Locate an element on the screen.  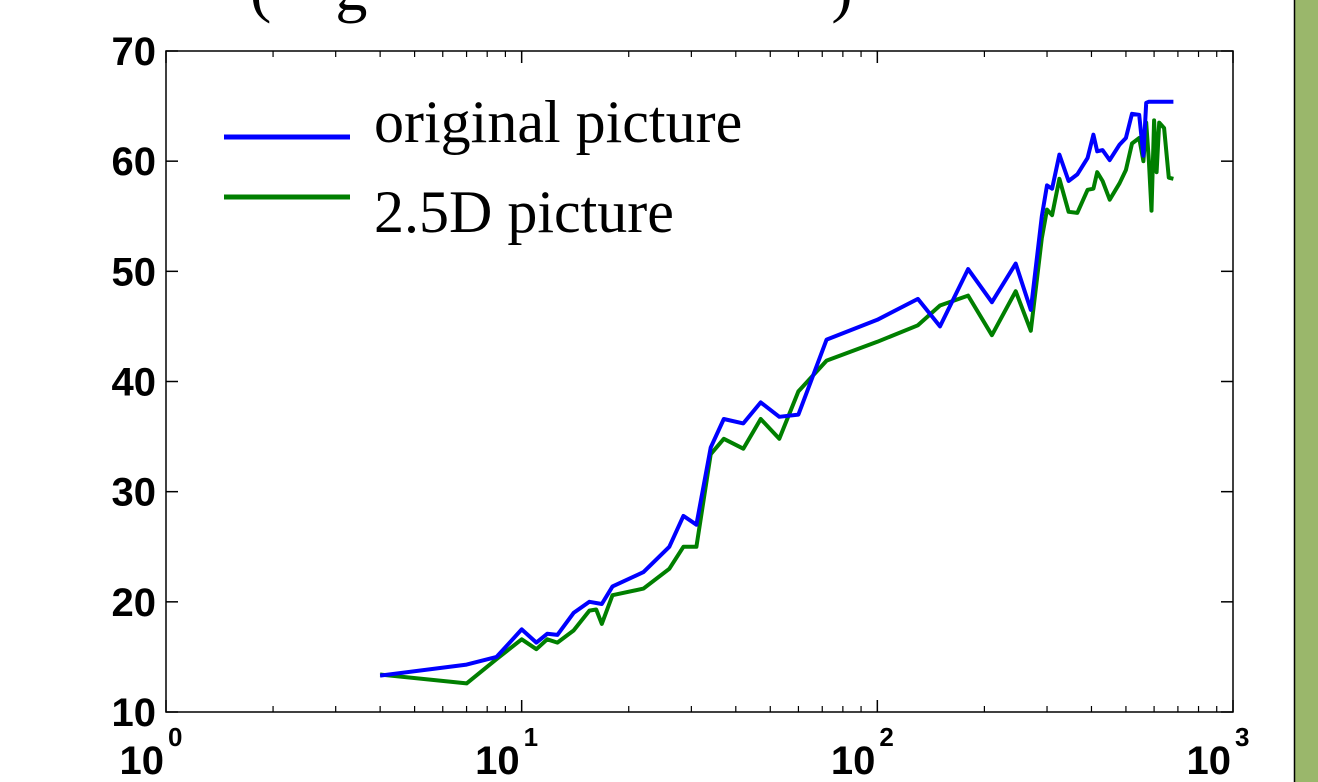
legend-label-original: original picture is located at coordinates (558, 122).